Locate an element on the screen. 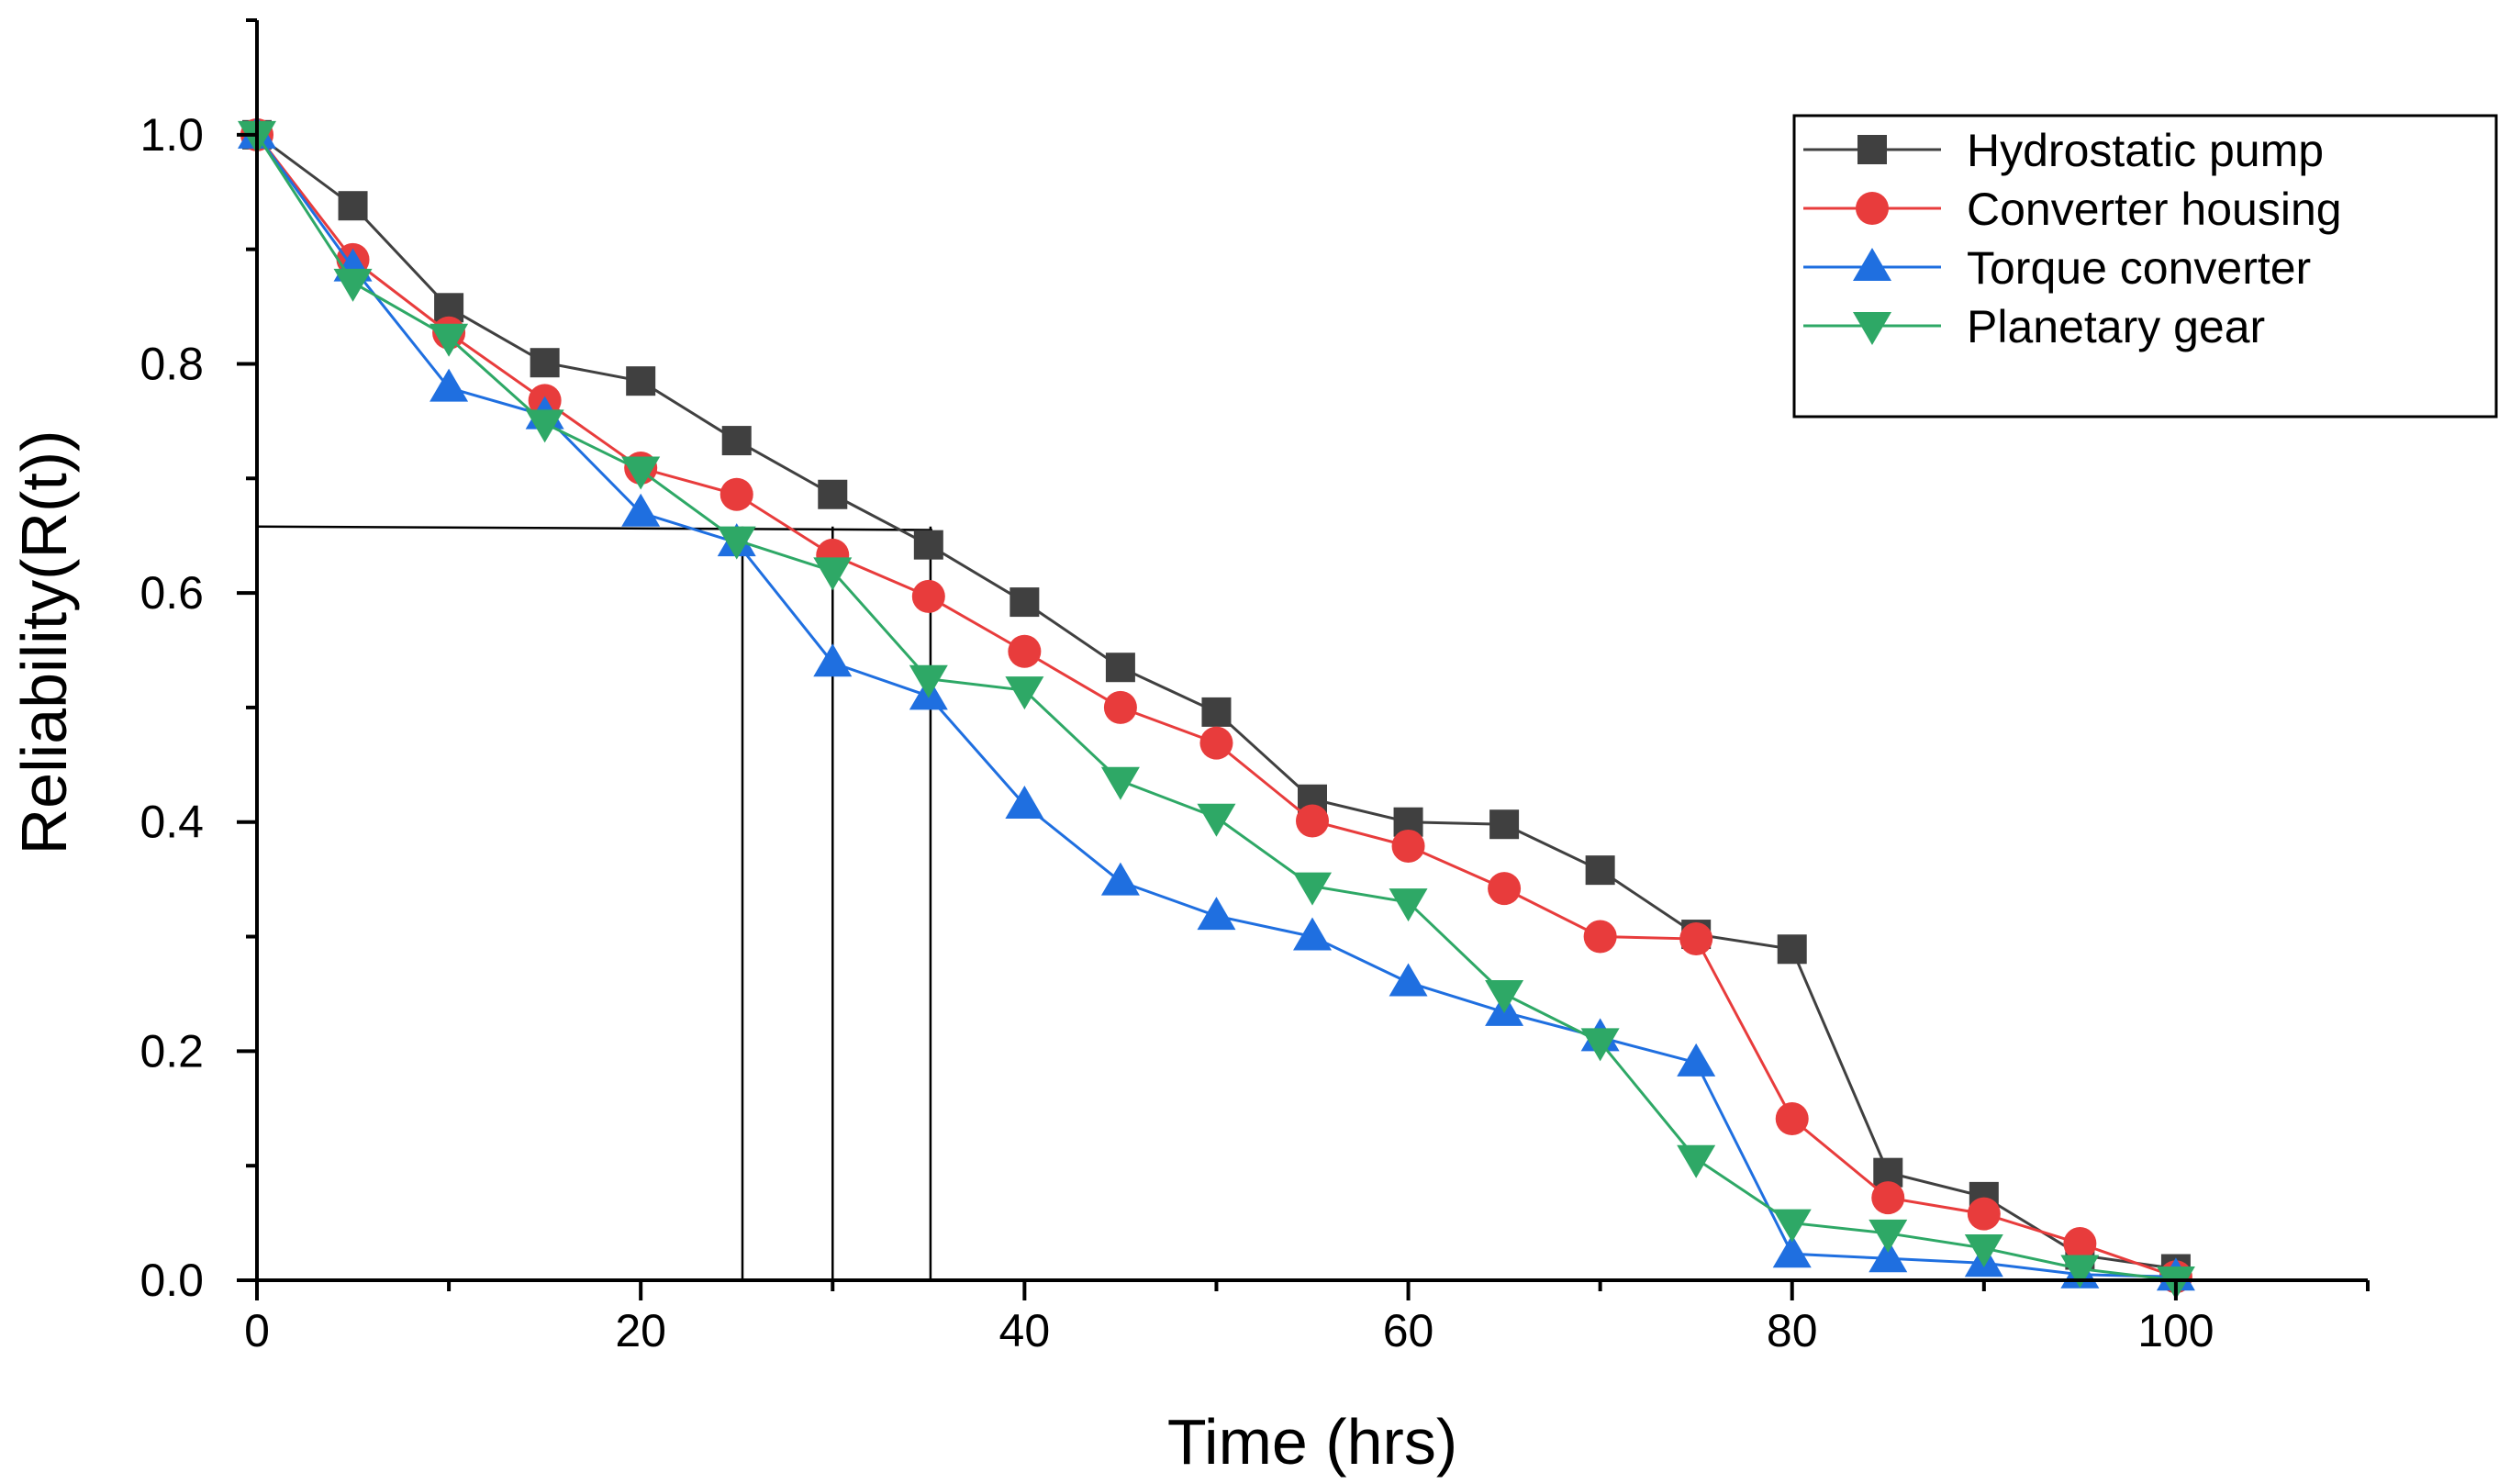  x-tick-label: 100 is located at coordinates (2175, 1330).